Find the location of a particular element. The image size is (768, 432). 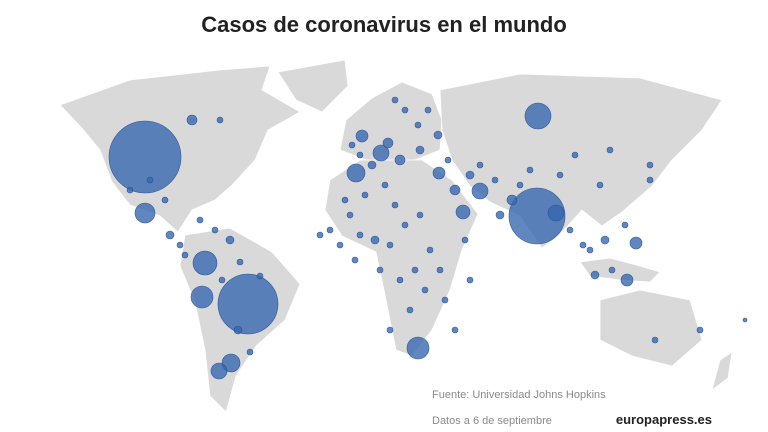

greenland is located at coordinates (313, 86).